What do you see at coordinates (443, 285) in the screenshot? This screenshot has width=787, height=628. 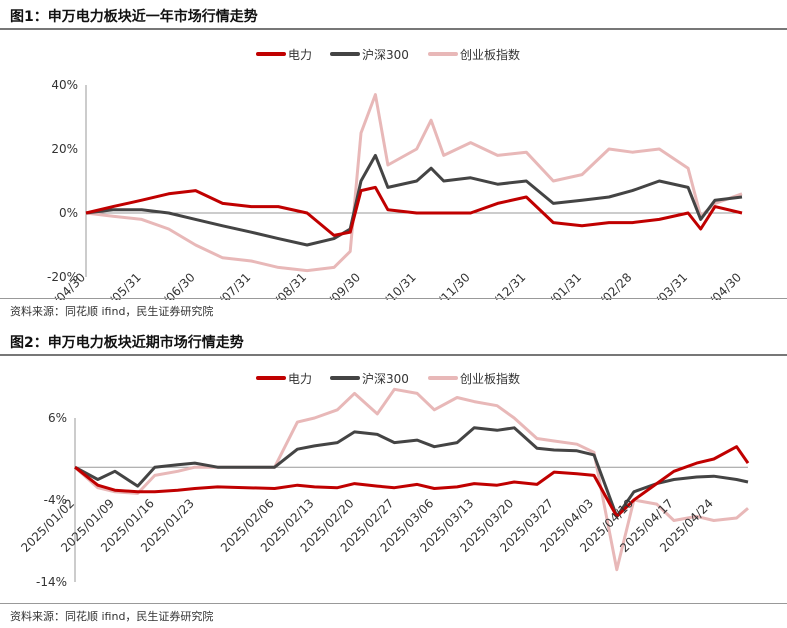 I see `x-tick-label: 2024/11/30` at bounding box center [443, 285].